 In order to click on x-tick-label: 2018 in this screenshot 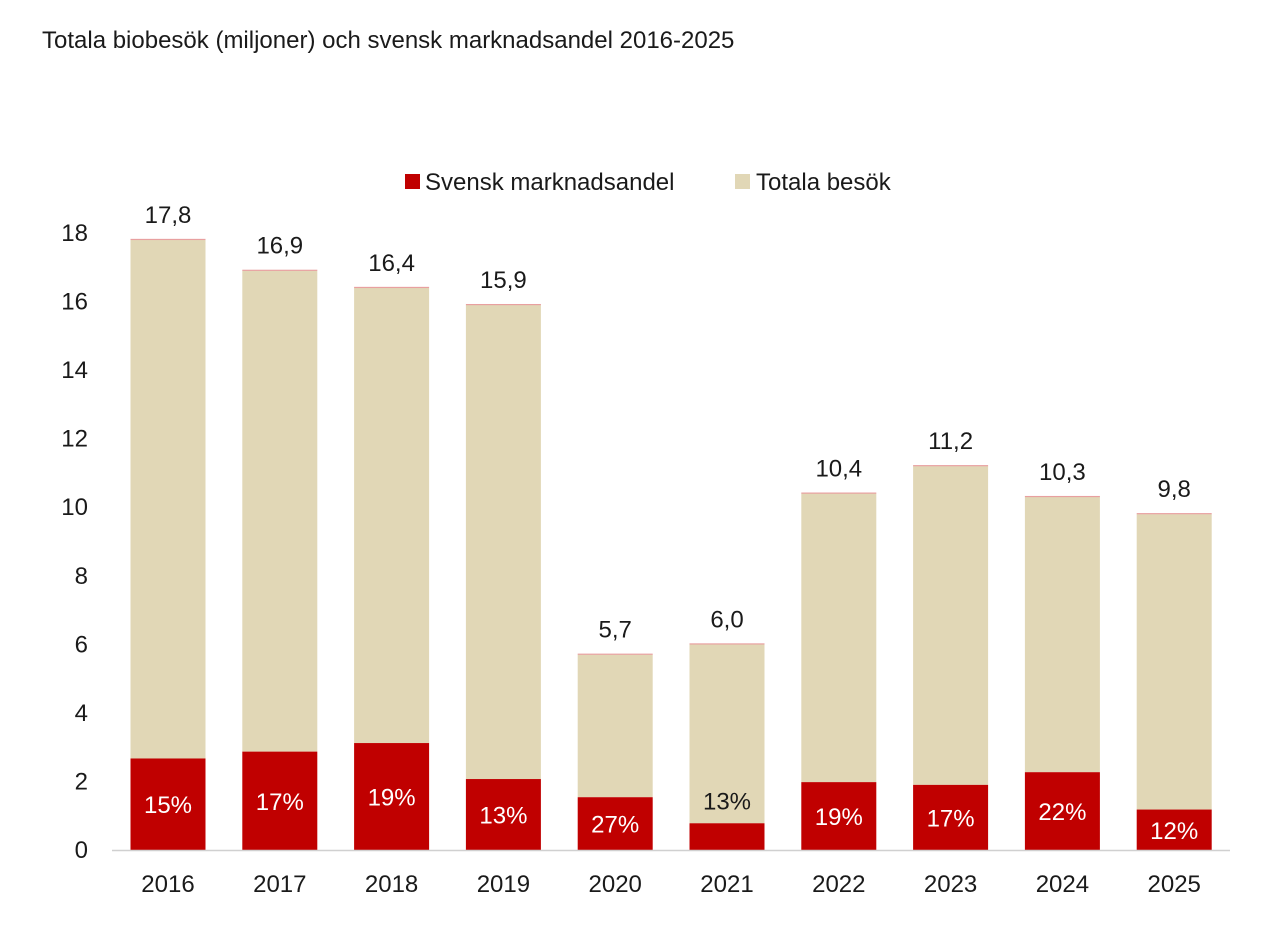, I will do `click(391, 884)`.